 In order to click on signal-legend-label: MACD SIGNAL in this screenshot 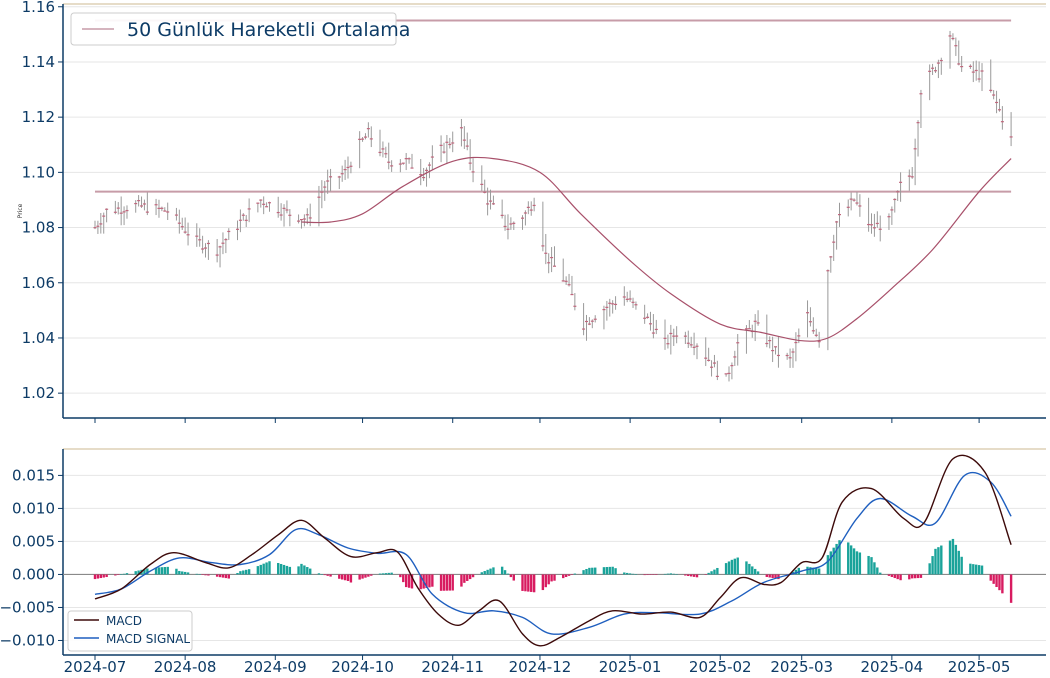, I will do `click(148, 639)`.